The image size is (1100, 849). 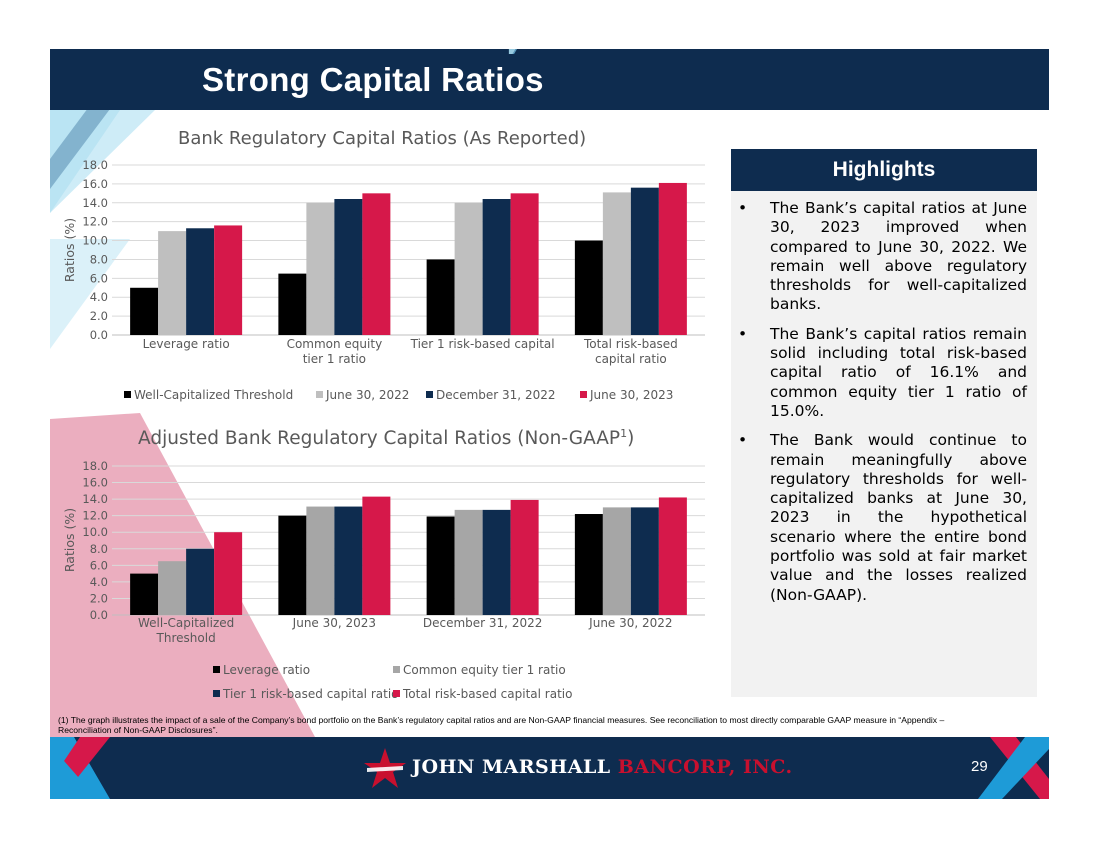 I want to click on x-category-label: Total risk-based, so click(x=630, y=344).